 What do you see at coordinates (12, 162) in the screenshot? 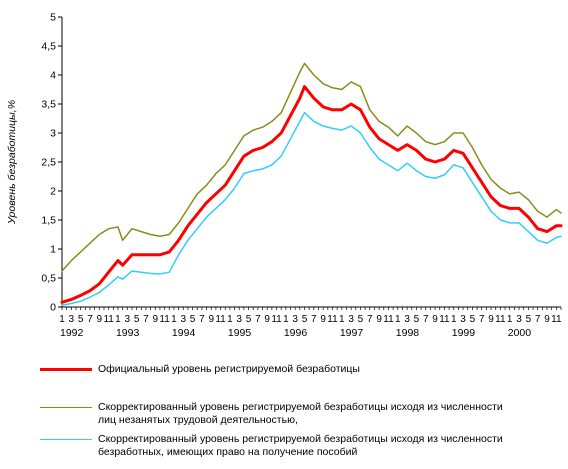
I see `y-axis-label: Уровень безработицы,%` at bounding box center [12, 162].